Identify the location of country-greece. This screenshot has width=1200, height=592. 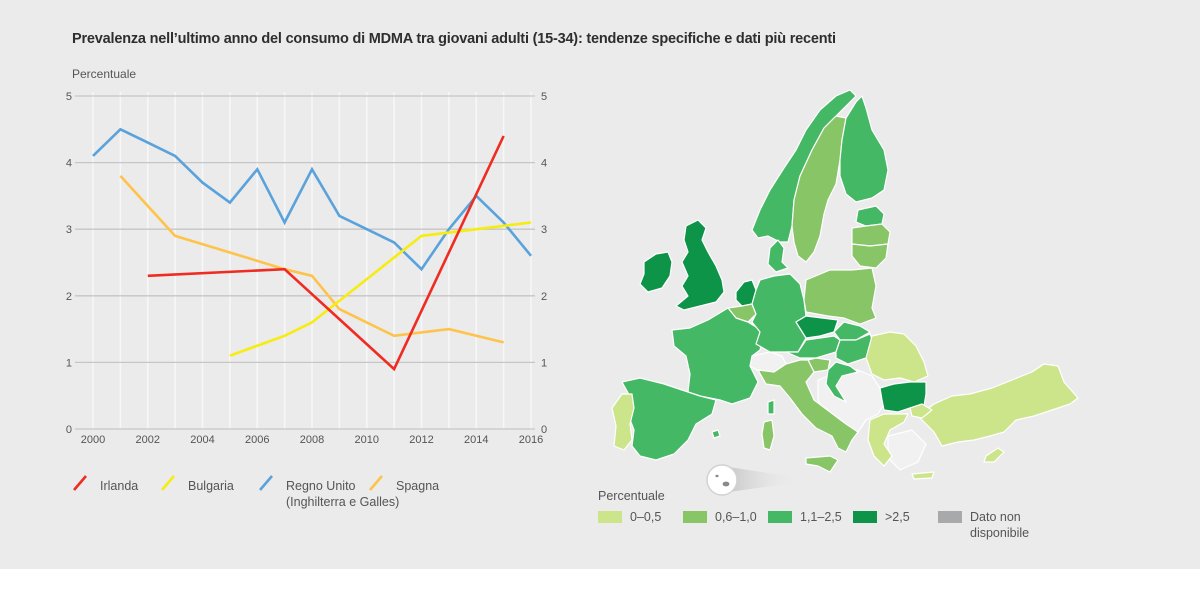
(888, 440).